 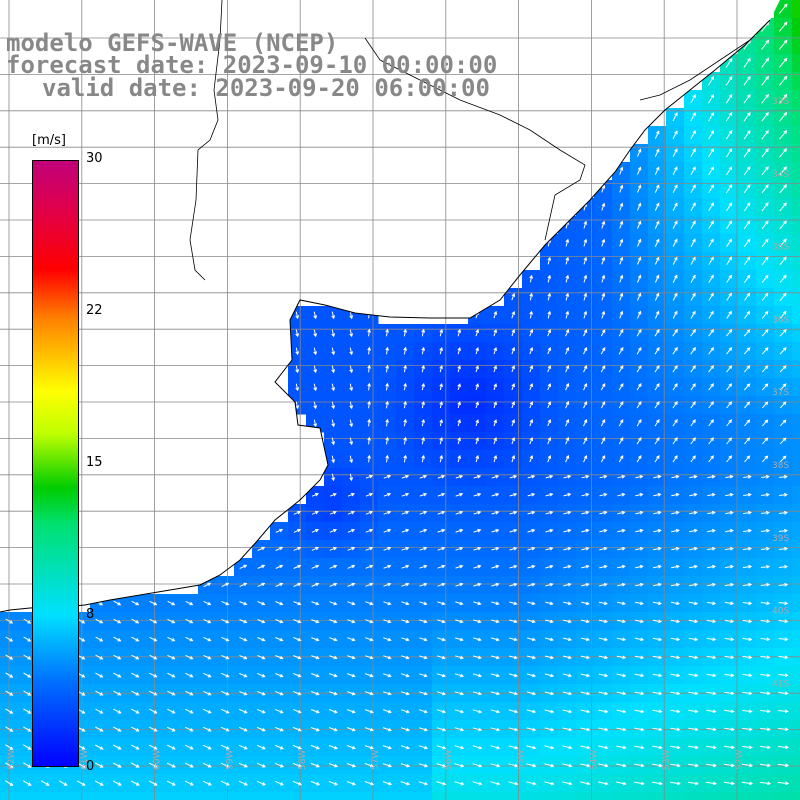 What do you see at coordinates (94, 158) in the screenshot?
I see `colorbar-tick-30: 30` at bounding box center [94, 158].